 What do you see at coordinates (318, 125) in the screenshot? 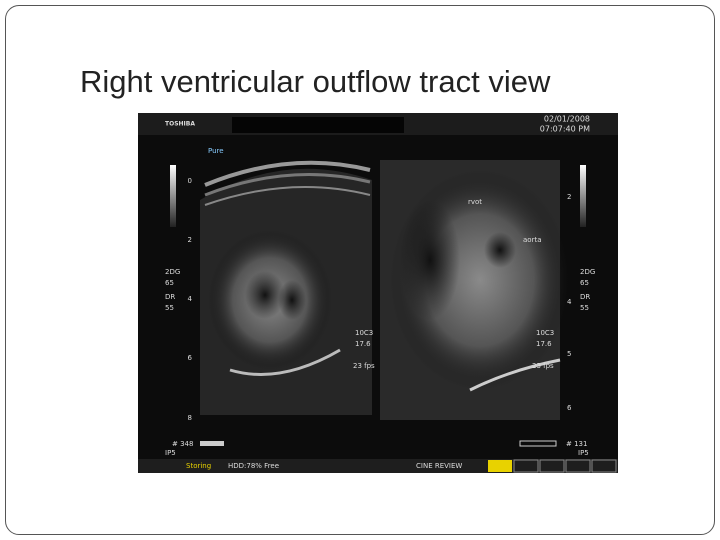
I see `patient-box` at bounding box center [318, 125].